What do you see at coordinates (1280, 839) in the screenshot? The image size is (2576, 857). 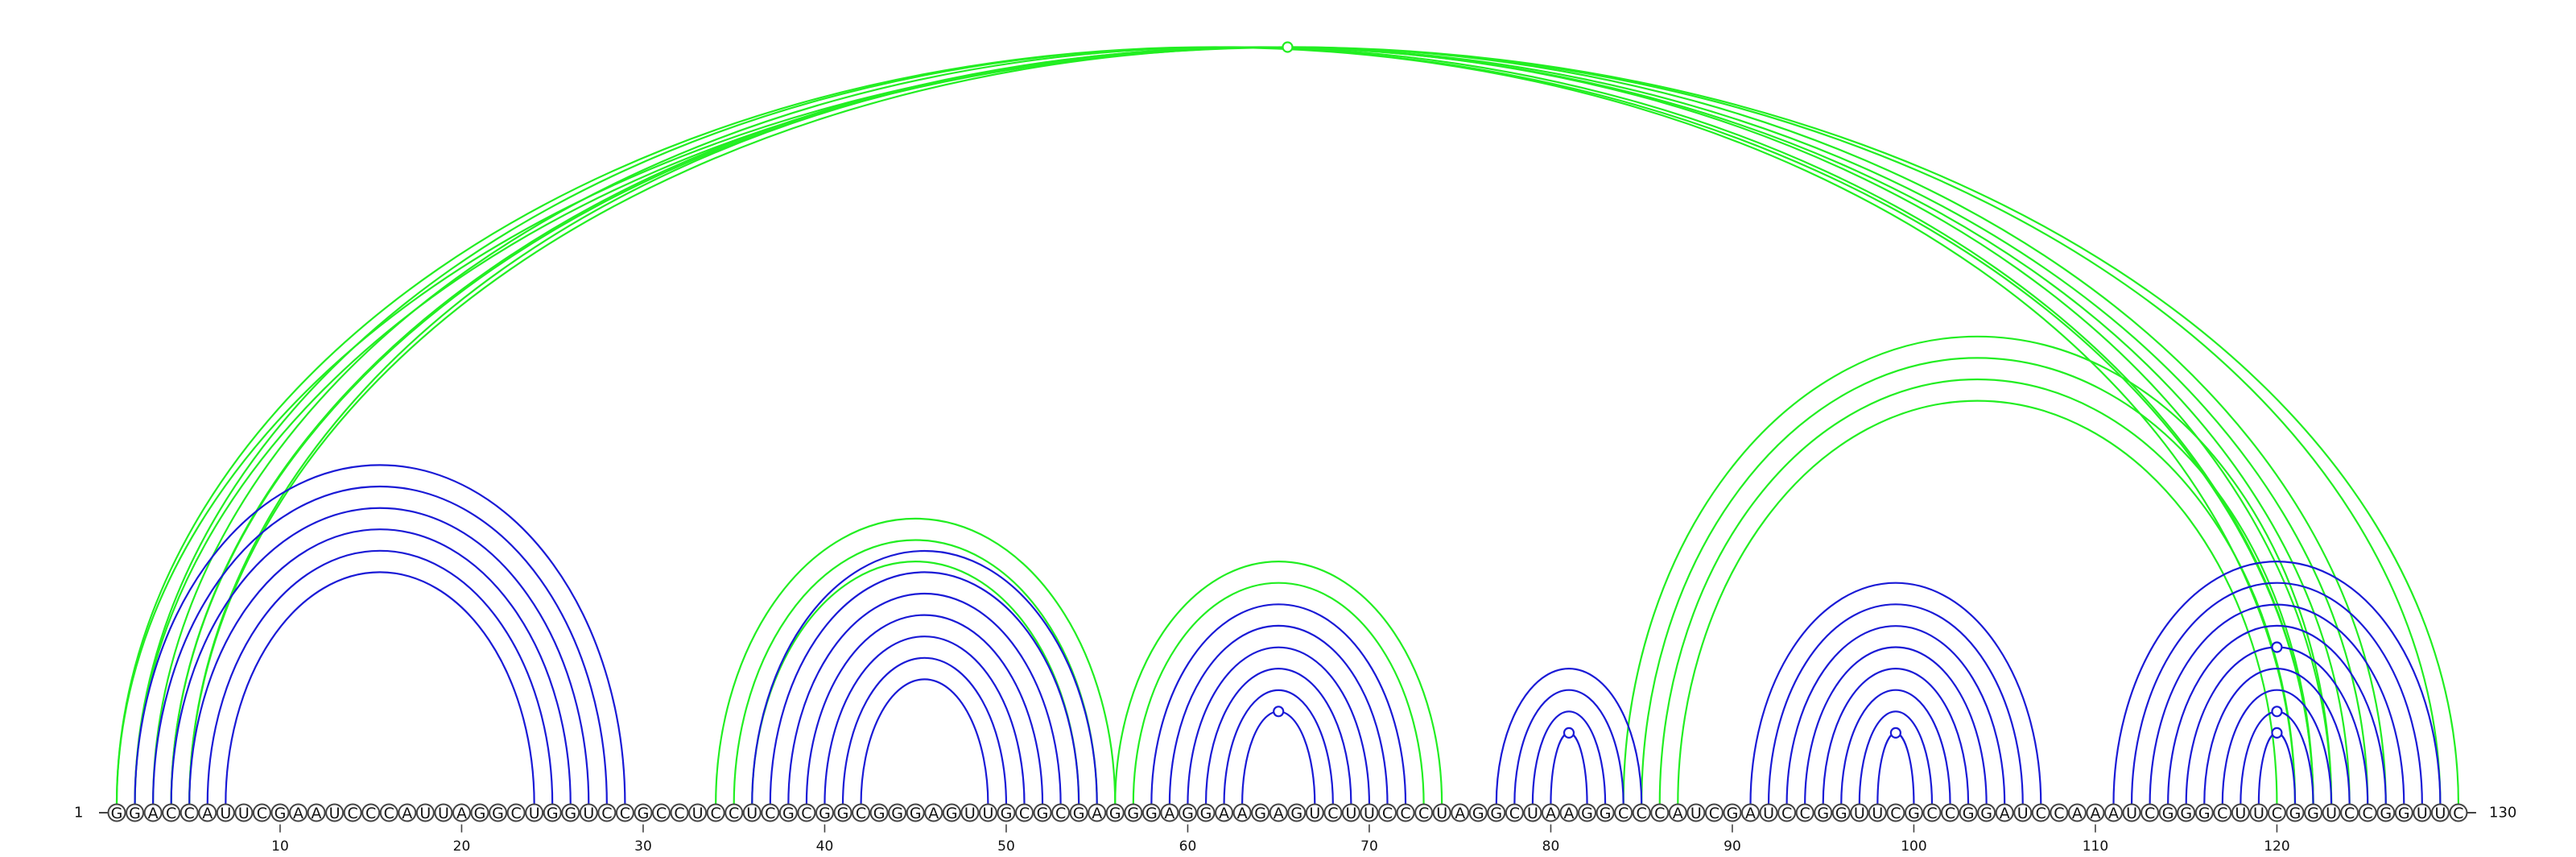 I see `position-ticks: 10 20 30 40 50 60 70 80 90 100 110 120` at bounding box center [1280, 839].